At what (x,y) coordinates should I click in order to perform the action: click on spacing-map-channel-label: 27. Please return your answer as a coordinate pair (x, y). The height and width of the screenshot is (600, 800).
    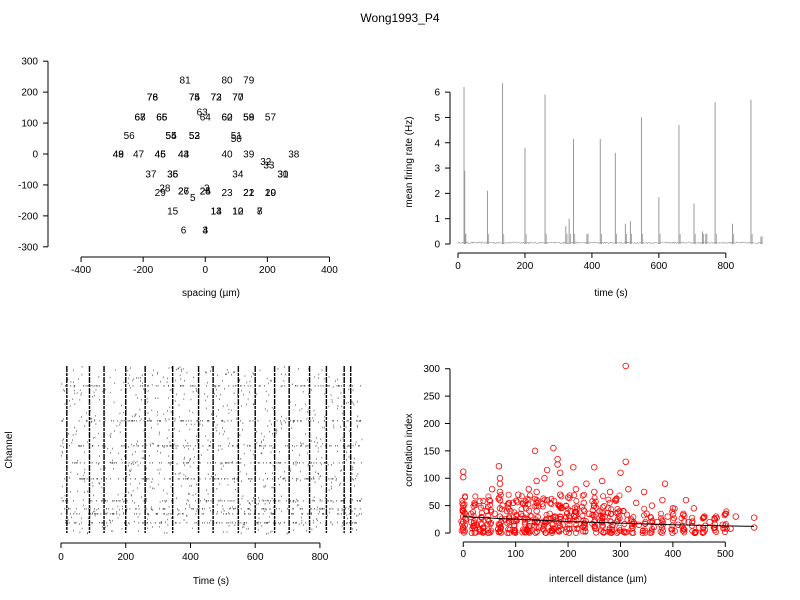
    Looking at the image, I should click on (184, 192).